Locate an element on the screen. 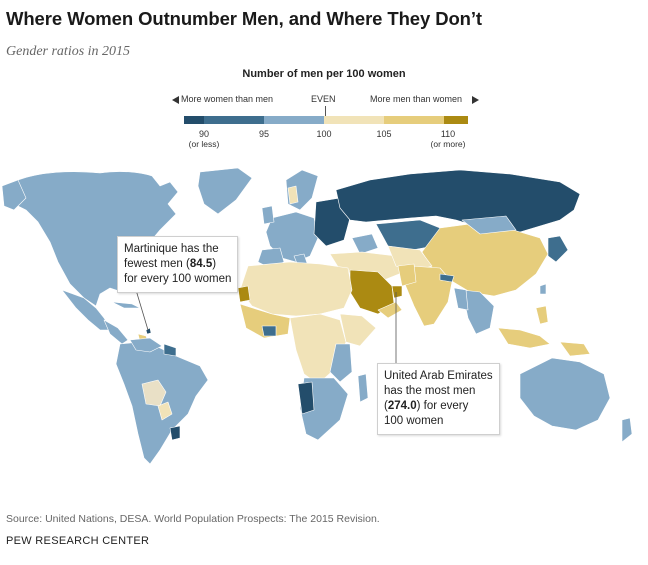 The width and height of the screenshot is (648, 565). region-south-america is located at coordinates (162, 403).